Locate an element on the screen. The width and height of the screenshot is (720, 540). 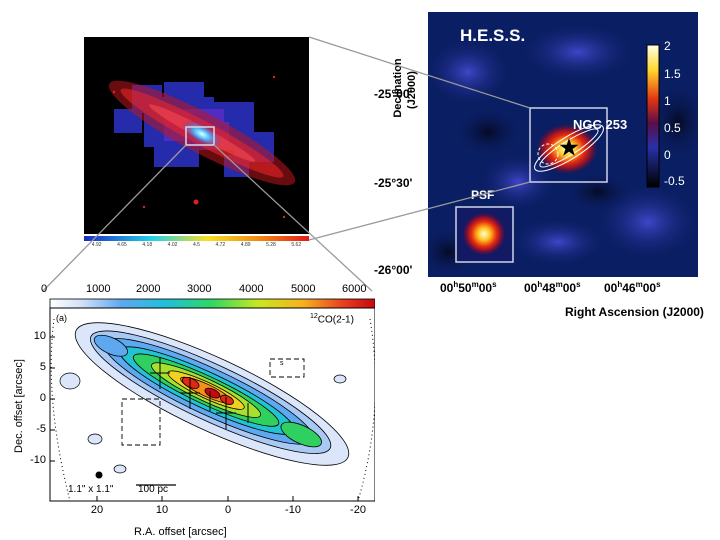
hess-dec-tick: -25°30' is located at coordinates (393, 183).